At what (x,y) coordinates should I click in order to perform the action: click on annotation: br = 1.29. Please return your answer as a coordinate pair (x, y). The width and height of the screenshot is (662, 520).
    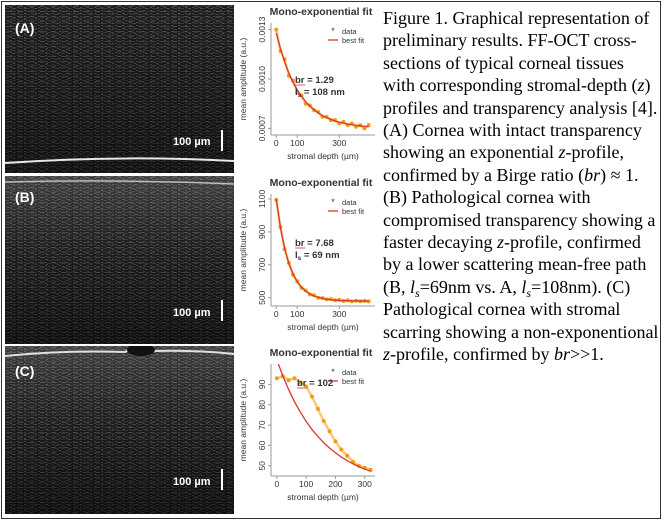
    Looking at the image, I should click on (314, 80).